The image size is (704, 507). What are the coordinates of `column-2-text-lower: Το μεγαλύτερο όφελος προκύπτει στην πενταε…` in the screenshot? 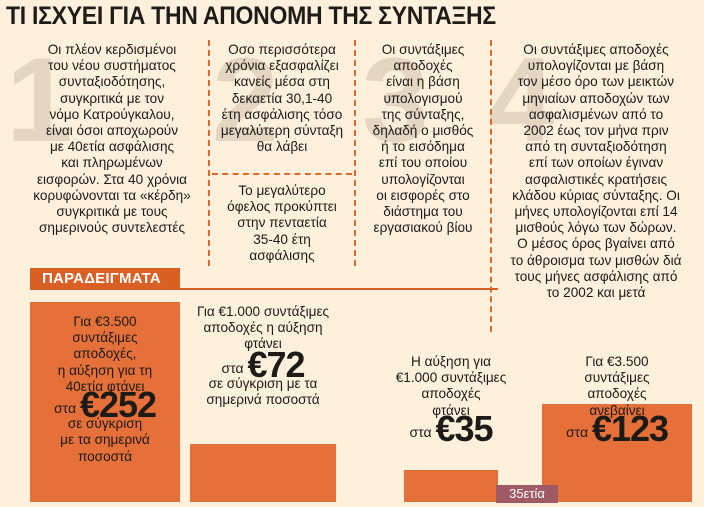 It's located at (282, 223).